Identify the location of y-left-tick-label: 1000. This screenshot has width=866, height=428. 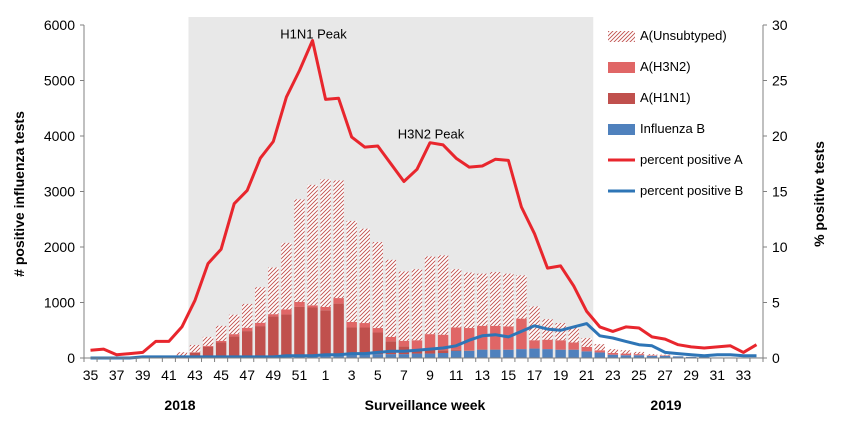
(59, 303).